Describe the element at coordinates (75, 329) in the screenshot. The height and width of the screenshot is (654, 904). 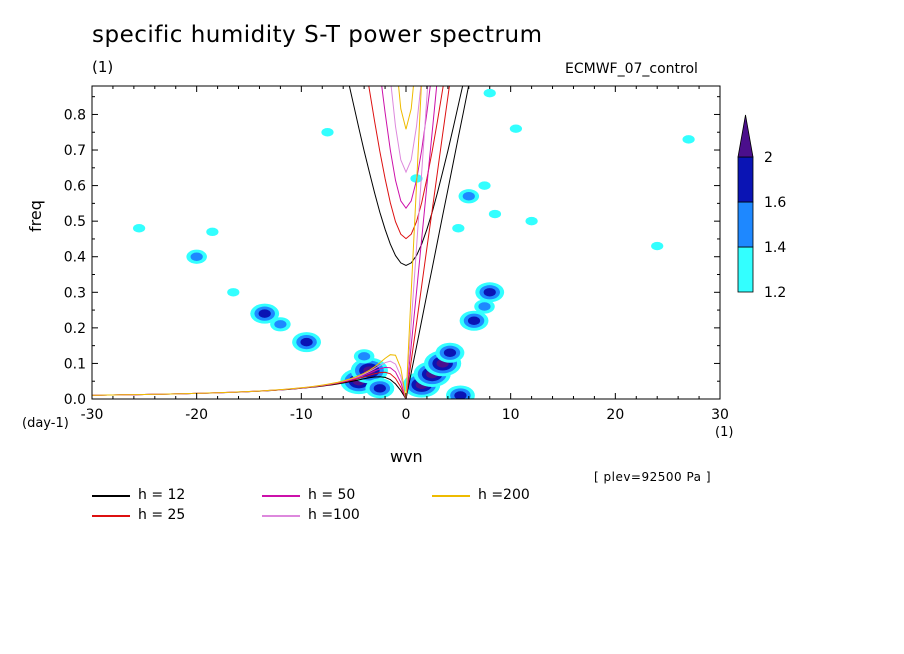
I see `y-tick-label: 0.2` at that location.